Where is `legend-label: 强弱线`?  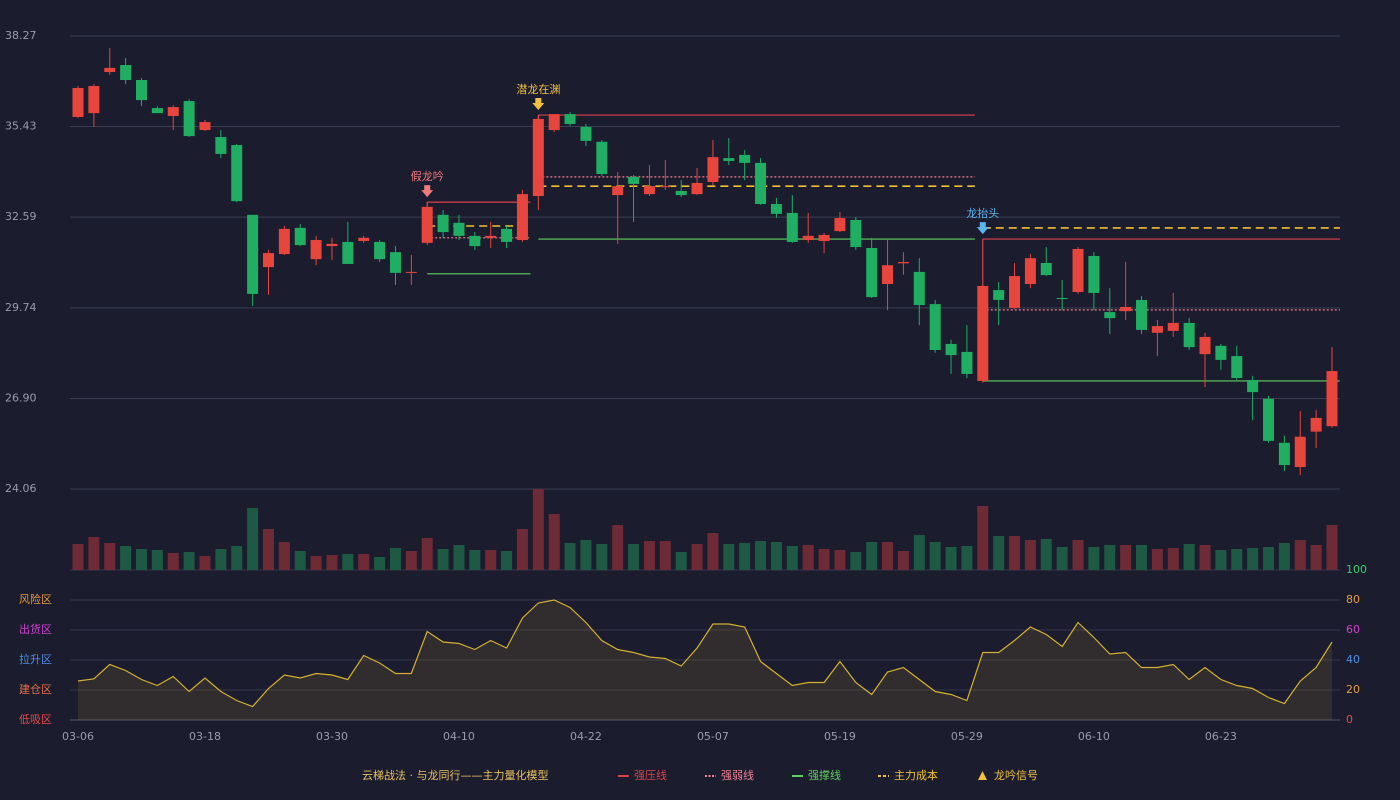
legend-label: 强弱线 is located at coordinates (737, 775).